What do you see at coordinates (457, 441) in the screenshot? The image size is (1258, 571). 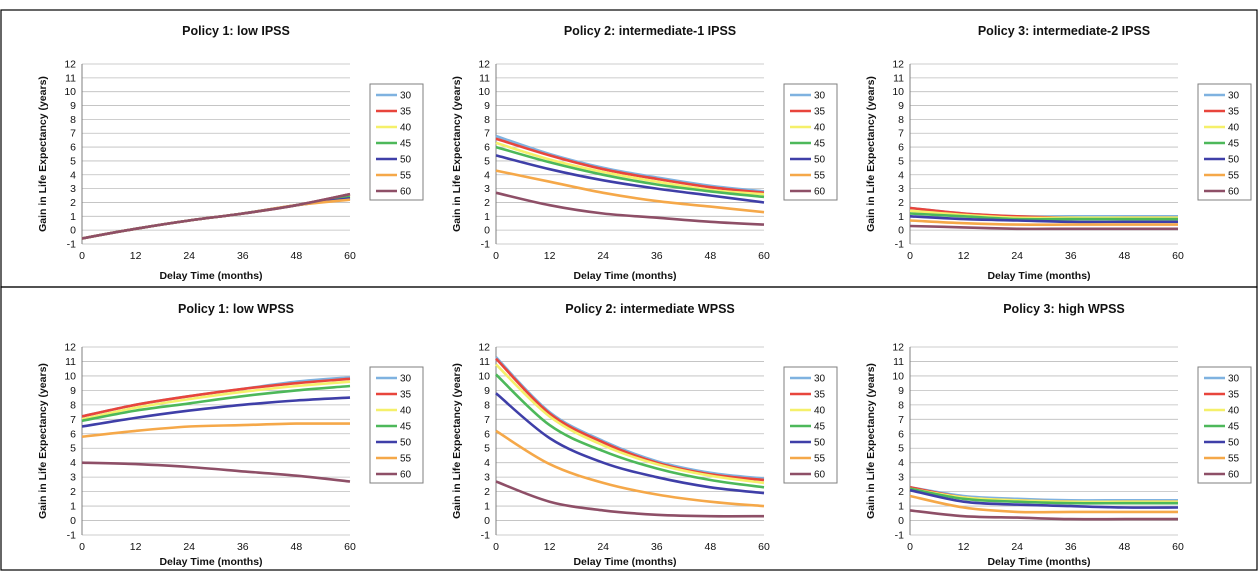 I see `y-axis-title: Gain in Life Expectancy (years)` at bounding box center [457, 441].